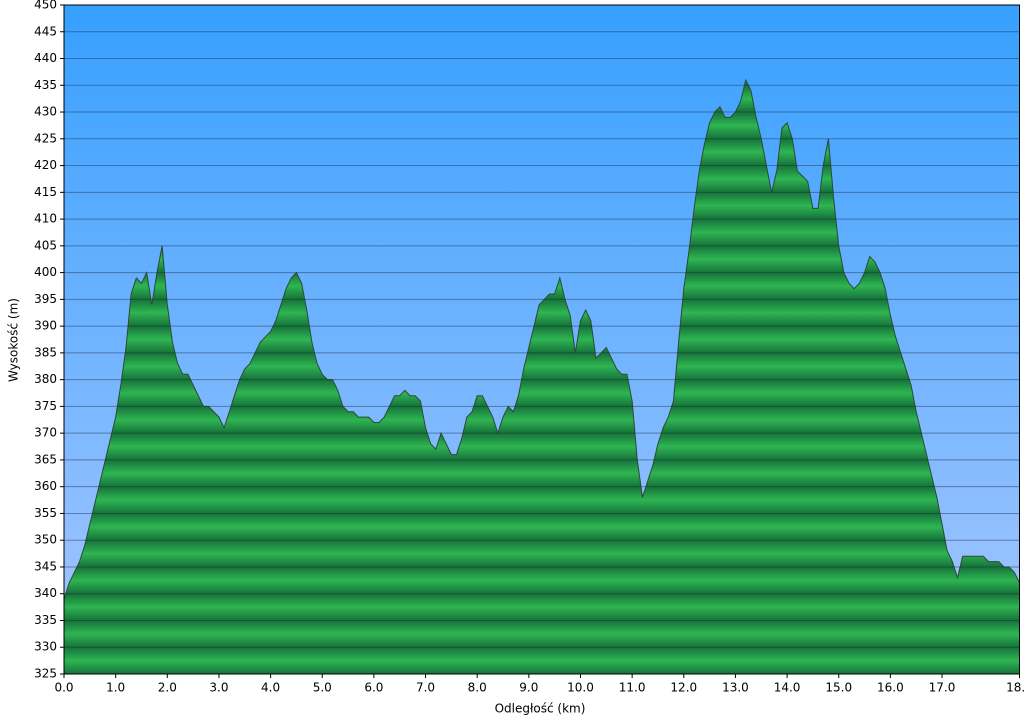  What do you see at coordinates (890, 688) in the screenshot?
I see `x-tick-label: 16.0` at bounding box center [890, 688].